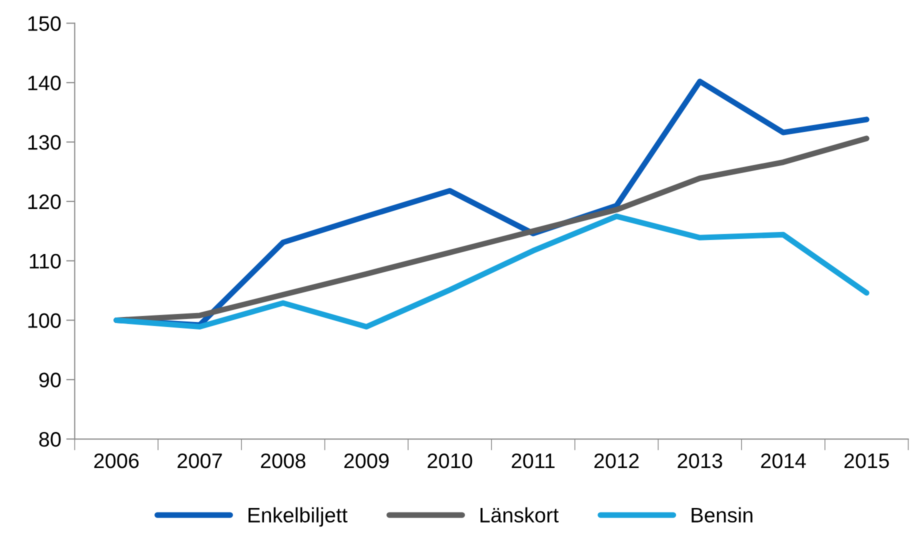 This screenshot has width=911, height=540. Describe the element at coordinates (533, 460) in the screenshot. I see `x-tick-label: 2011` at that location.